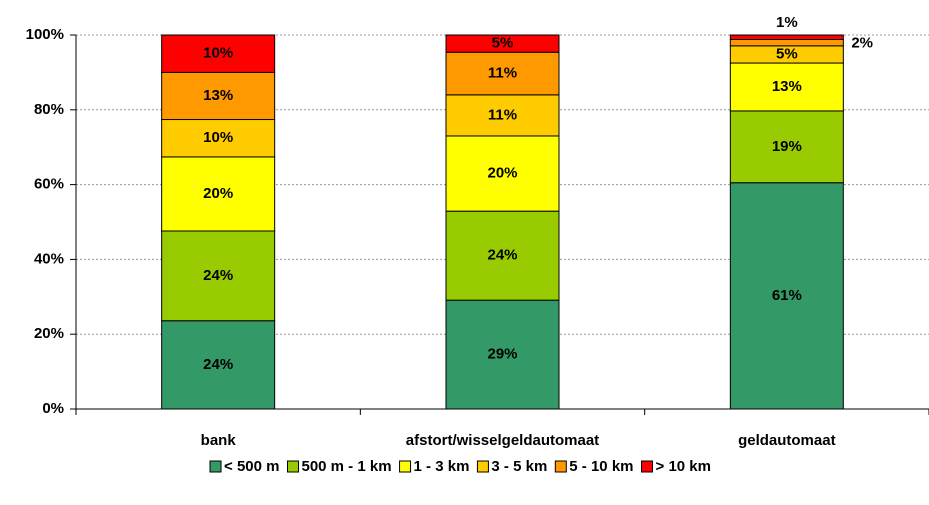 This screenshot has height=505, width=929. Describe the element at coordinates (442, 466) in the screenshot. I see `legend-label: 1 - 3 km` at that location.